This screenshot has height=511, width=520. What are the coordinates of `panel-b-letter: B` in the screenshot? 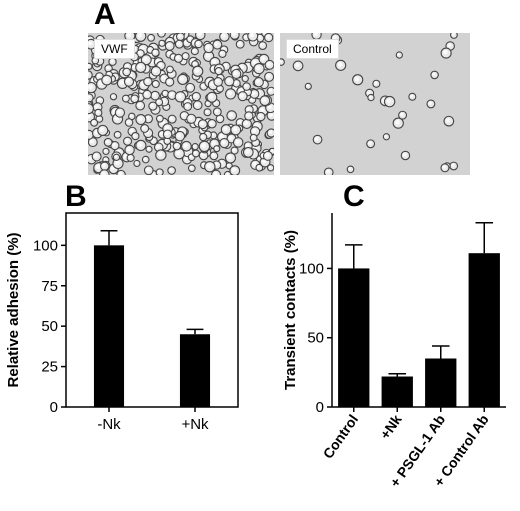 It's located at (76, 196).